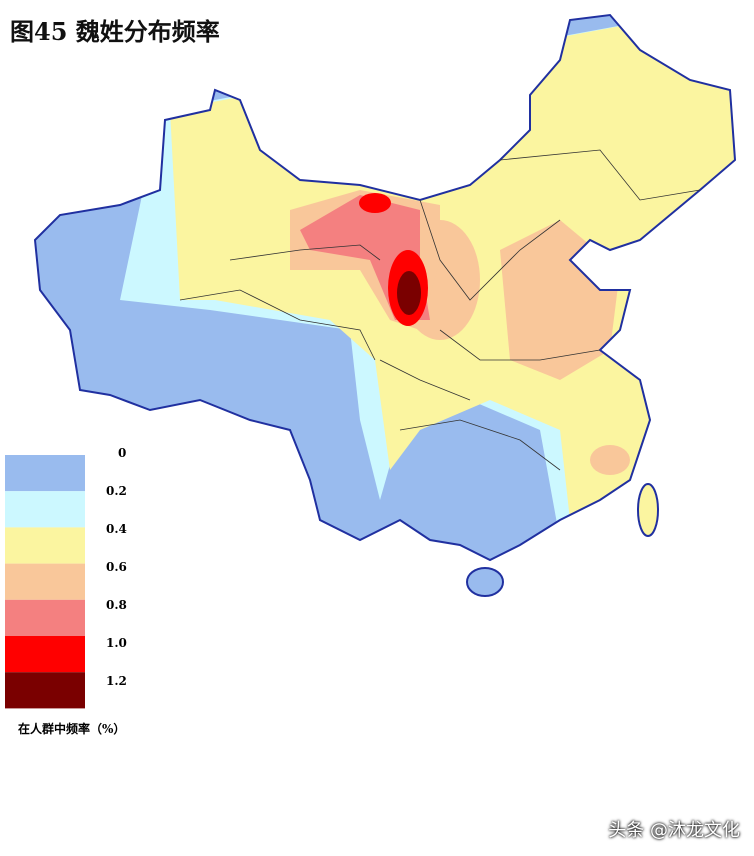  Describe the element at coordinates (116, 681) in the screenshot. I see `legend-label: 1.2` at that location.